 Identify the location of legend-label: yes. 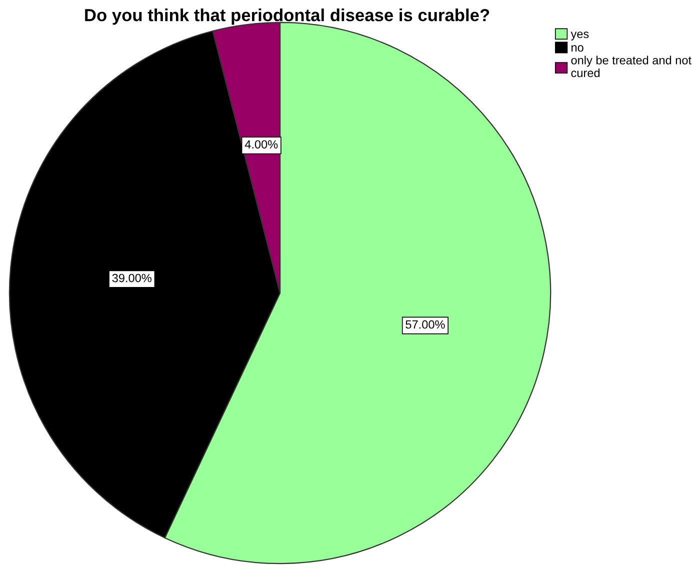
(579, 36).